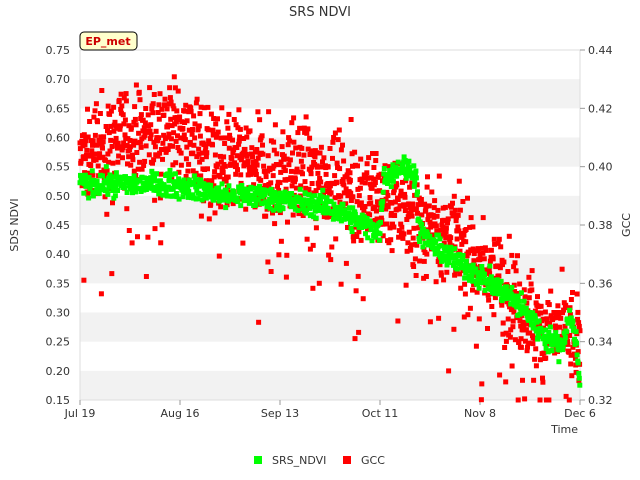  Describe the element at coordinates (58, 371) in the screenshot. I see `y-left-tick-label: 0.20` at that location.